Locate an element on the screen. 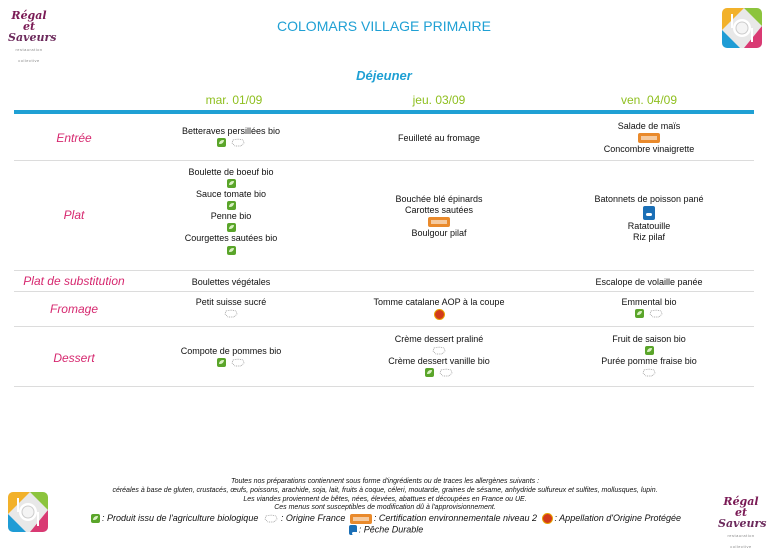  page-title: COLOMARS VILLAGE PRIMAIRE is located at coordinates (384, 26).